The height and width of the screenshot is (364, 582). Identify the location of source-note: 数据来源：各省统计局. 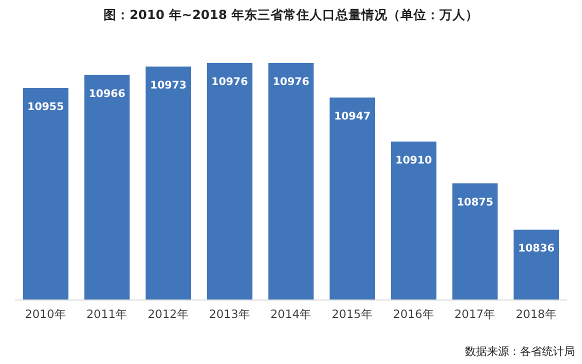
(520, 351).